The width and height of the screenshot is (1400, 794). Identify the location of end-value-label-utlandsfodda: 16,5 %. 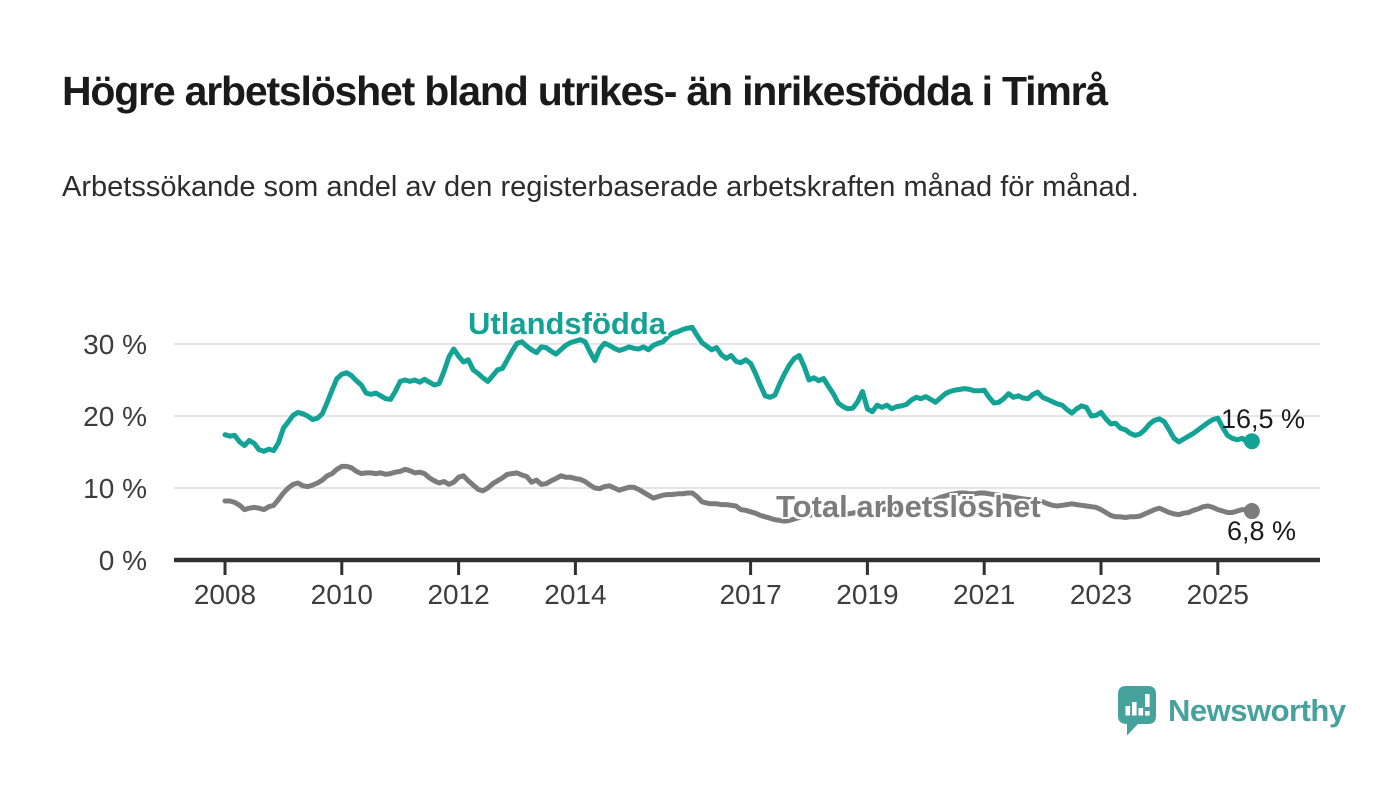
(1263, 419).